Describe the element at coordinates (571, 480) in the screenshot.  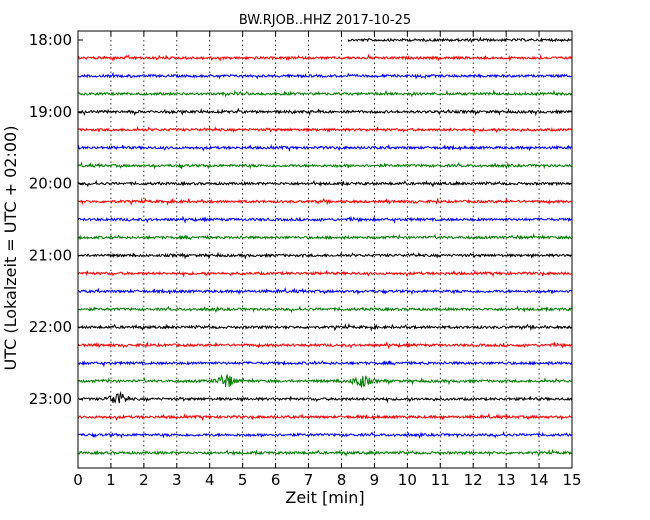
I see `x-tick-label: 15` at that location.